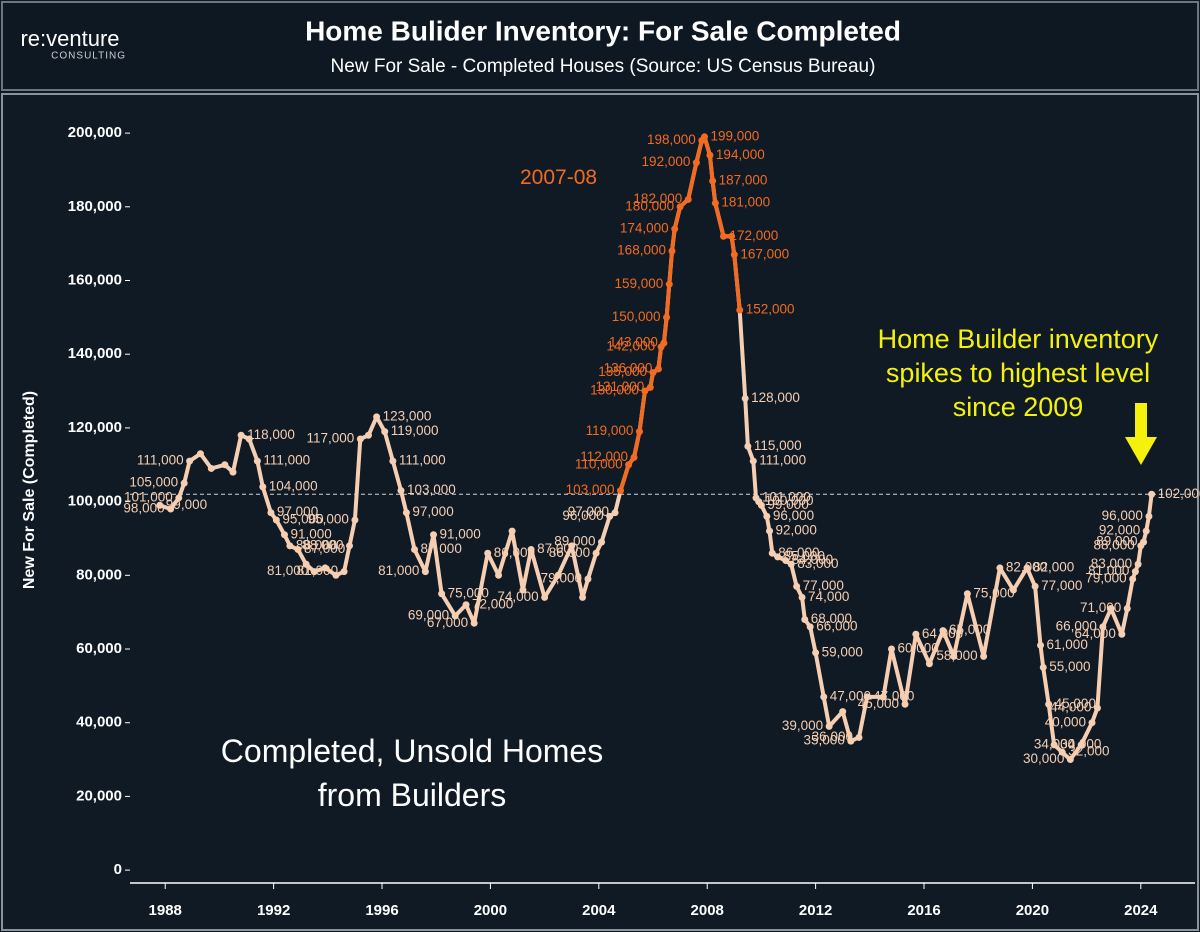 This screenshot has width=1200, height=932. I want to click on data-label: 187,000, so click(743, 180).